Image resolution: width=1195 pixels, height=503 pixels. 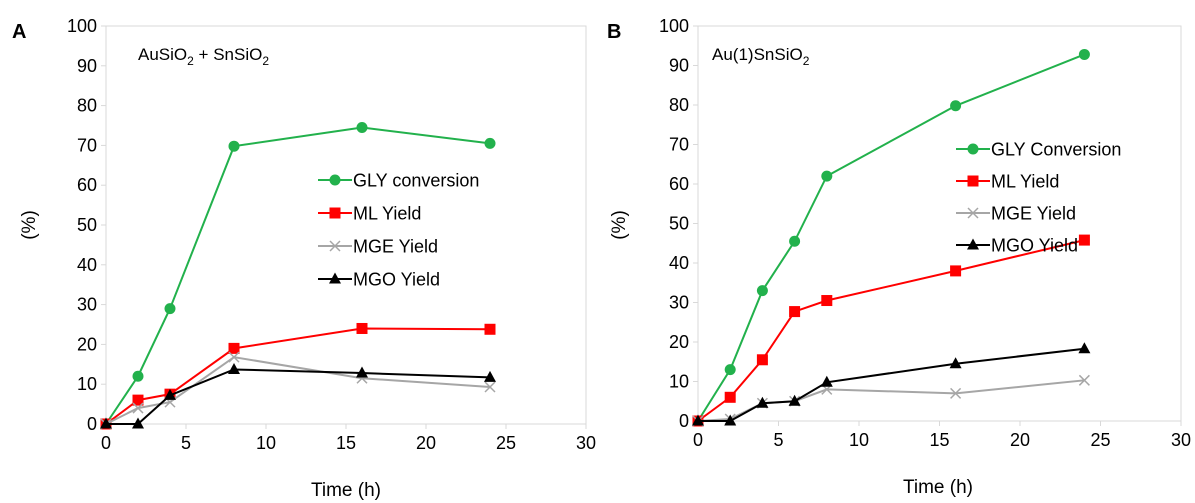 What do you see at coordinates (938, 487) in the screenshot?
I see `x-axis-label-b: Time (h)` at bounding box center [938, 487].